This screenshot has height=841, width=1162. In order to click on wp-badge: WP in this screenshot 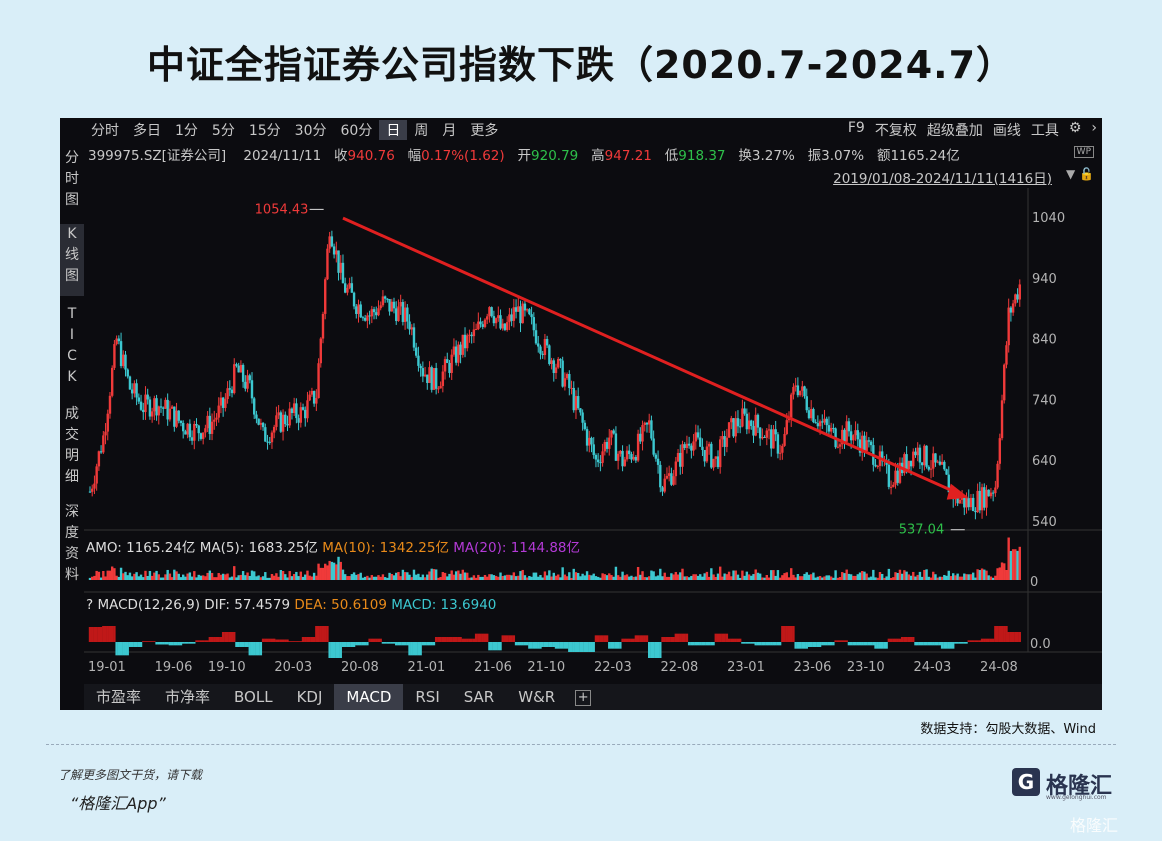, I will do `click(1083, 152)`.